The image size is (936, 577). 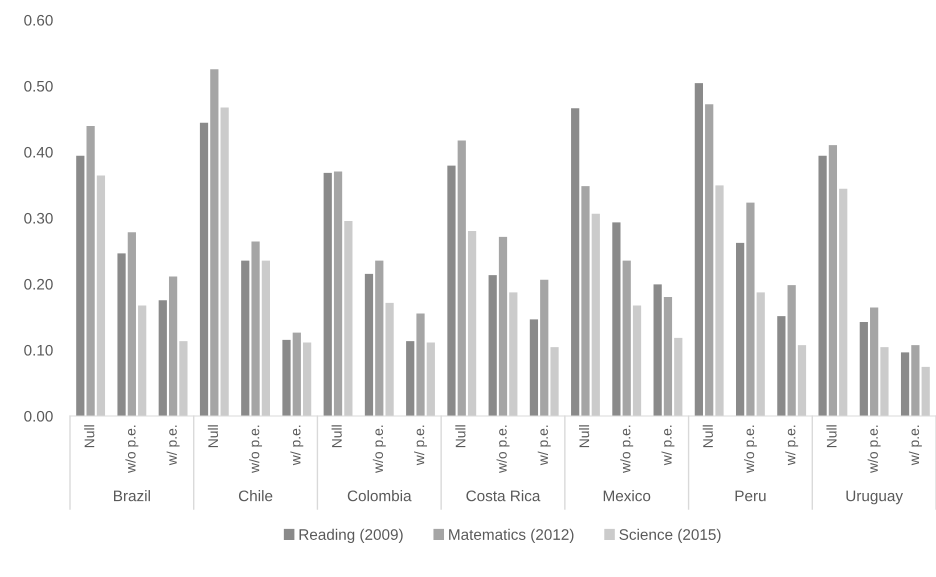 I want to click on text: Brazil, so click(x=132, y=496).